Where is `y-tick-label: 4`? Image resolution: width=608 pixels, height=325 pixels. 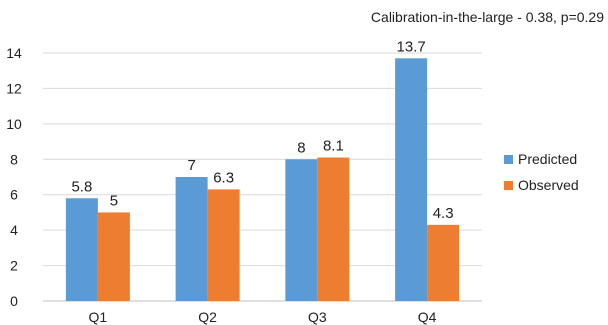 y-tick-label: 4 is located at coordinates (14, 230).